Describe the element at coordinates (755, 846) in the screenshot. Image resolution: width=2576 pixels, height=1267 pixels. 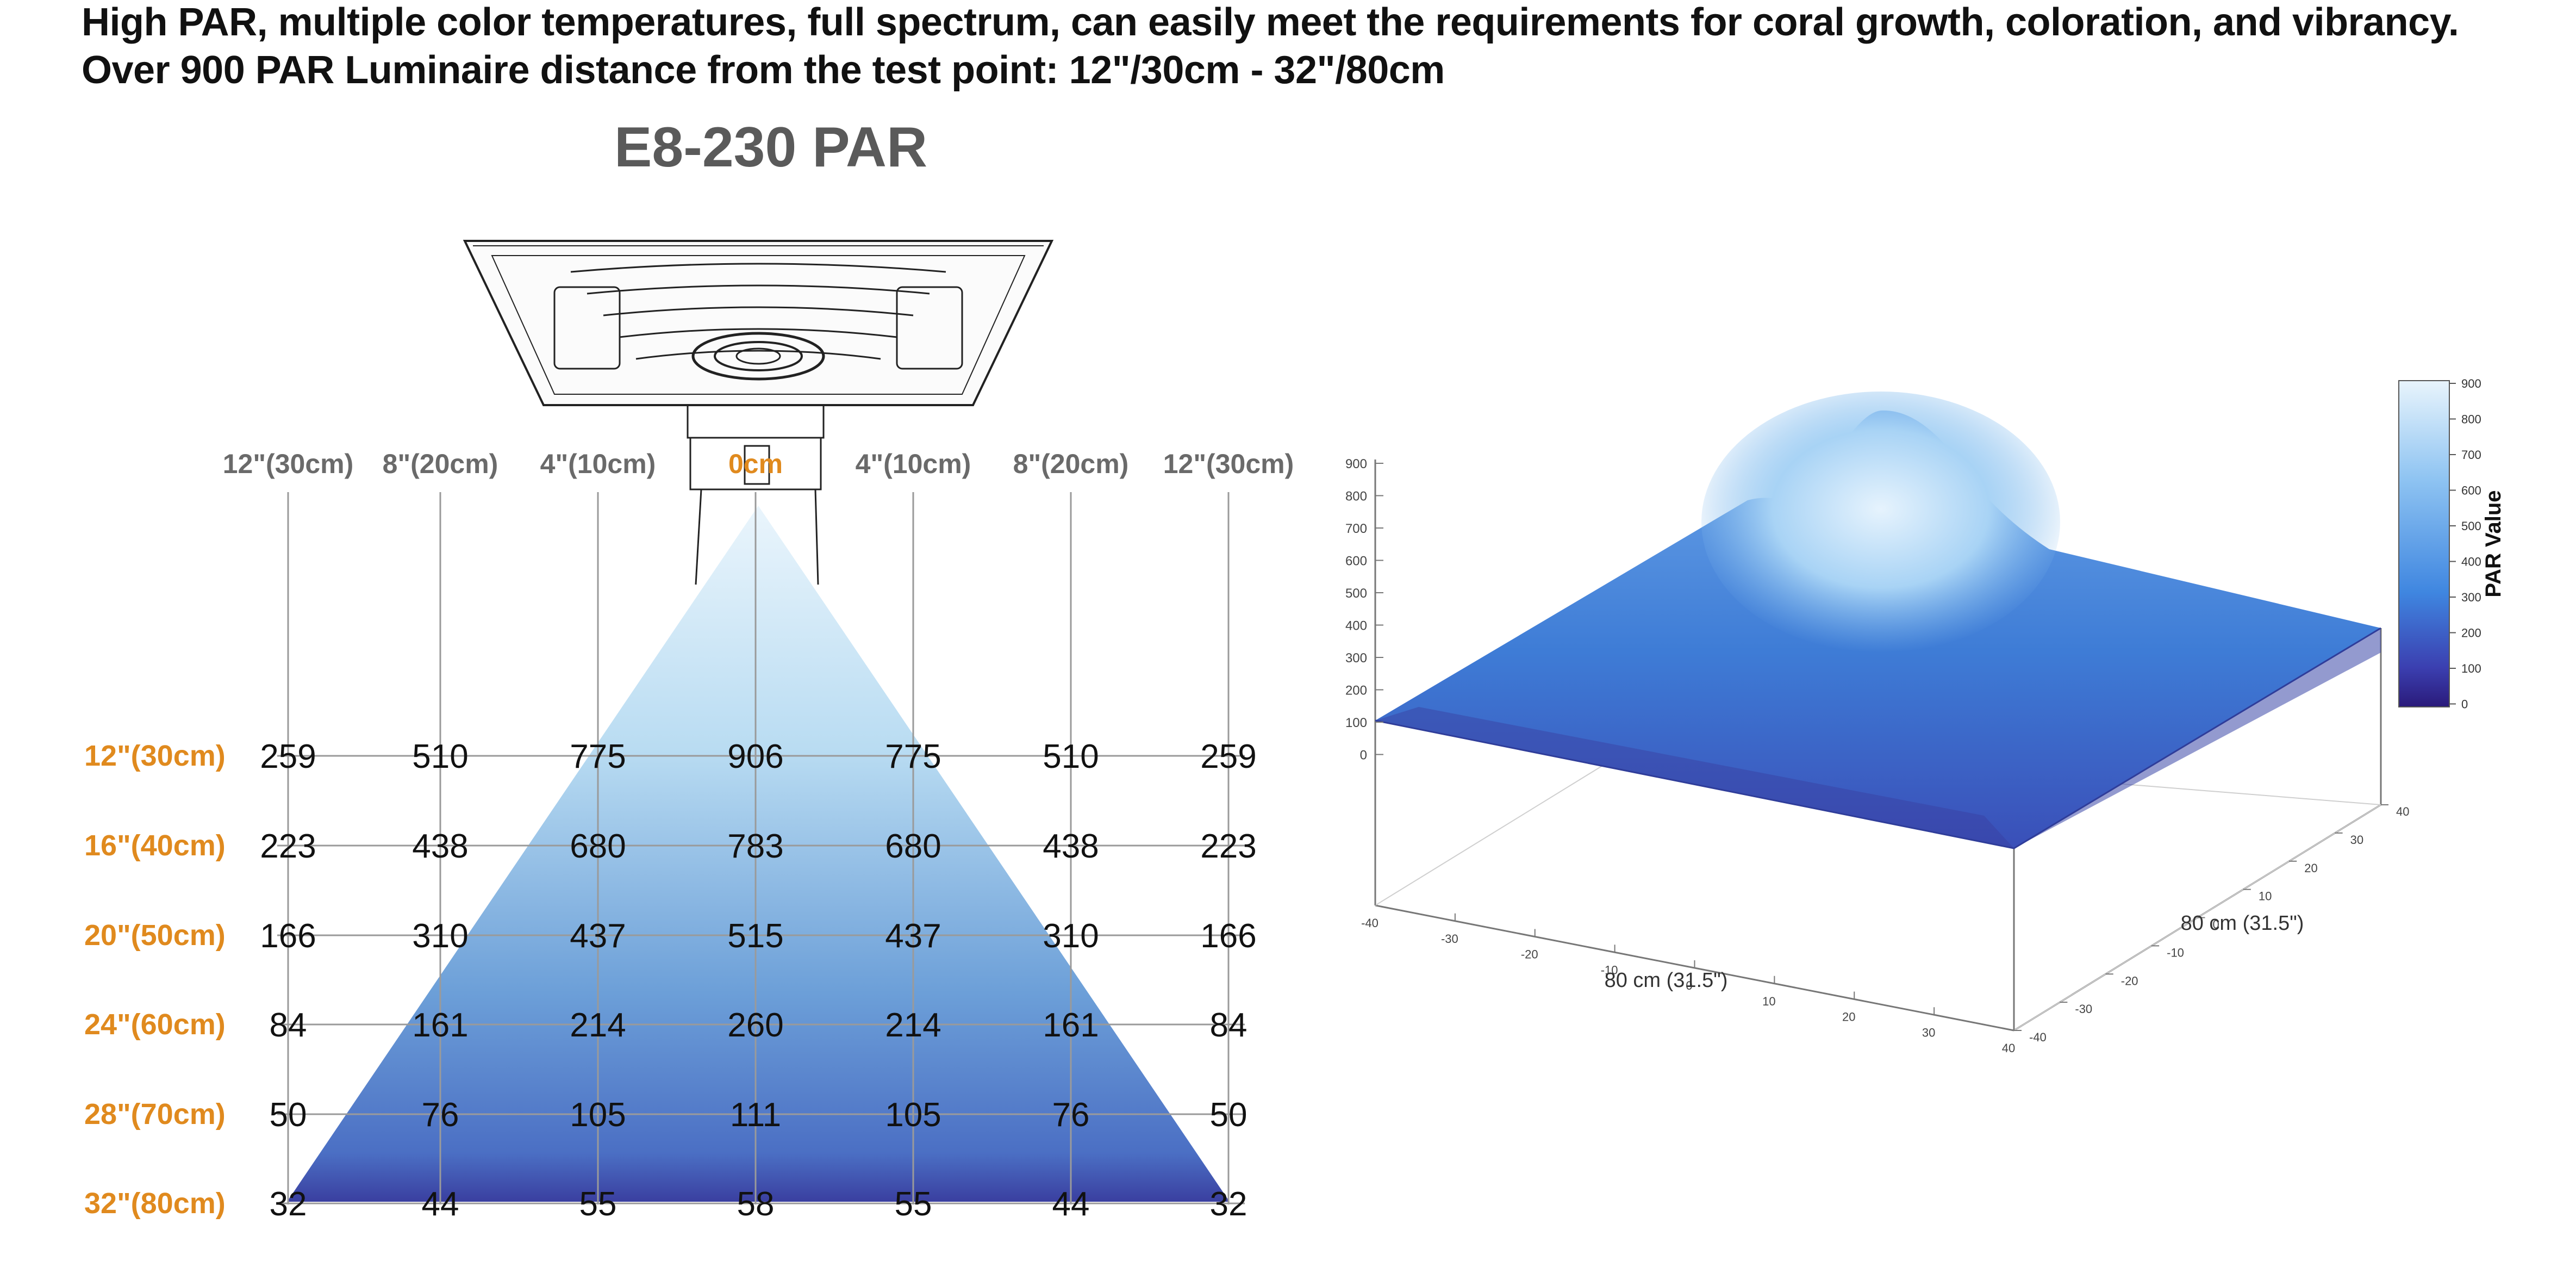
I see `table-cell: 783` at that location.